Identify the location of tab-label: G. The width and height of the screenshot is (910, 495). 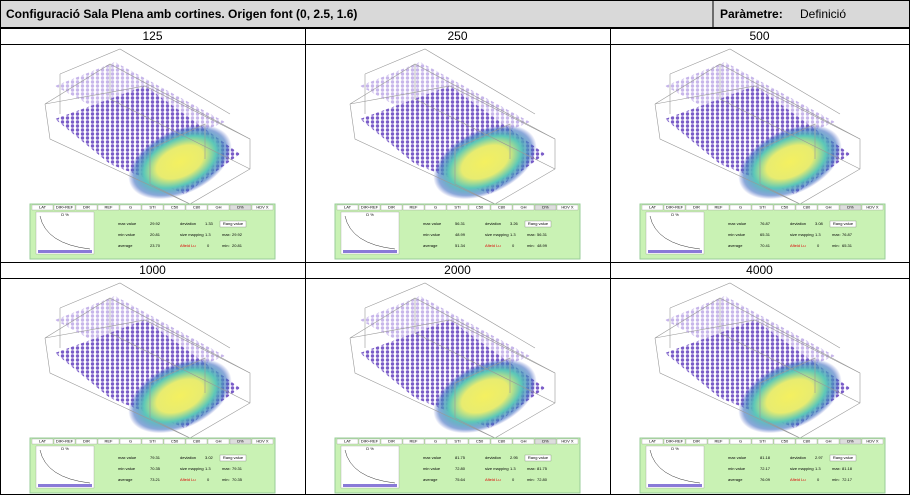
(130, 207).